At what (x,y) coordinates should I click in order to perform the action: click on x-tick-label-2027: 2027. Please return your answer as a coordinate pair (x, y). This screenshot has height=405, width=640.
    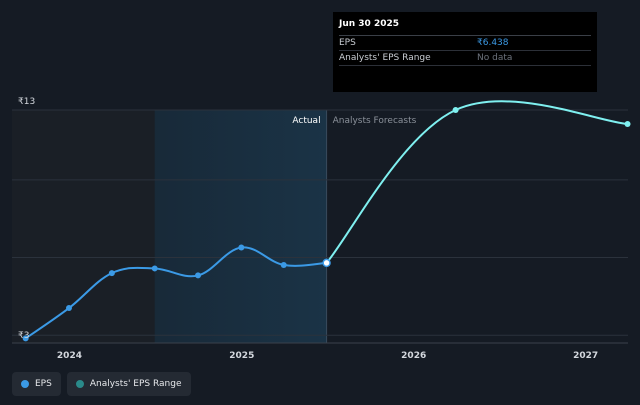
    Looking at the image, I should click on (585, 356).